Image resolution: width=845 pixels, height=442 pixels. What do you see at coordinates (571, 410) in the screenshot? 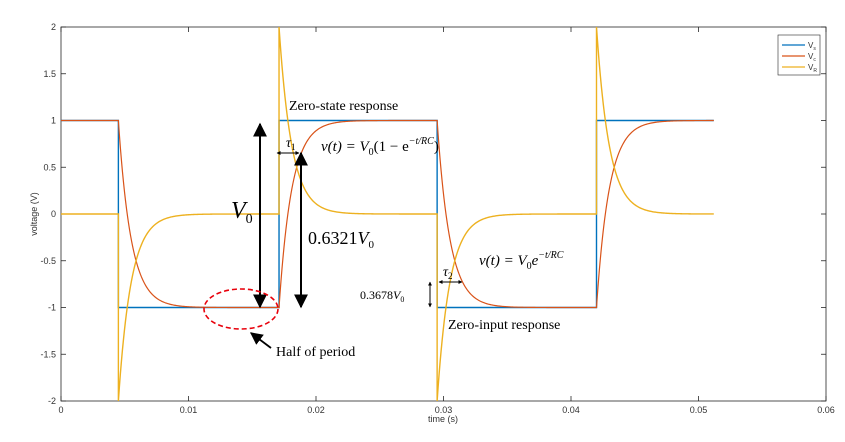
I see `x-tick-label: 0.04` at bounding box center [571, 410].